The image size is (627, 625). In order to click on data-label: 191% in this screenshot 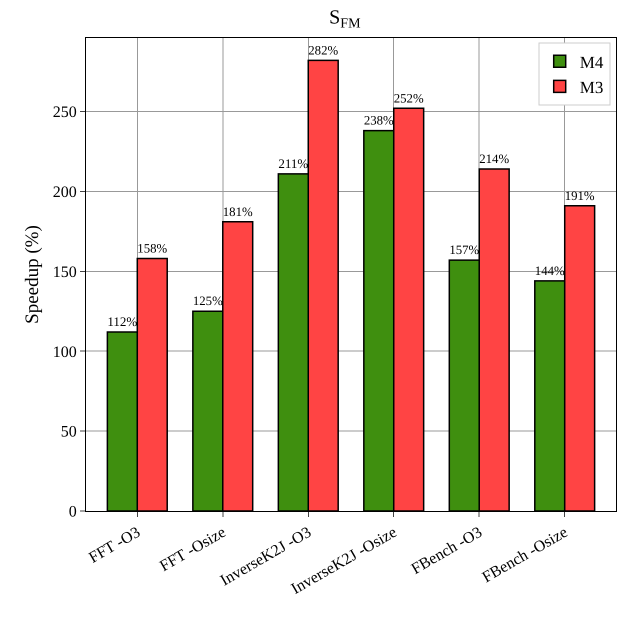, I will do `click(579, 195)`.